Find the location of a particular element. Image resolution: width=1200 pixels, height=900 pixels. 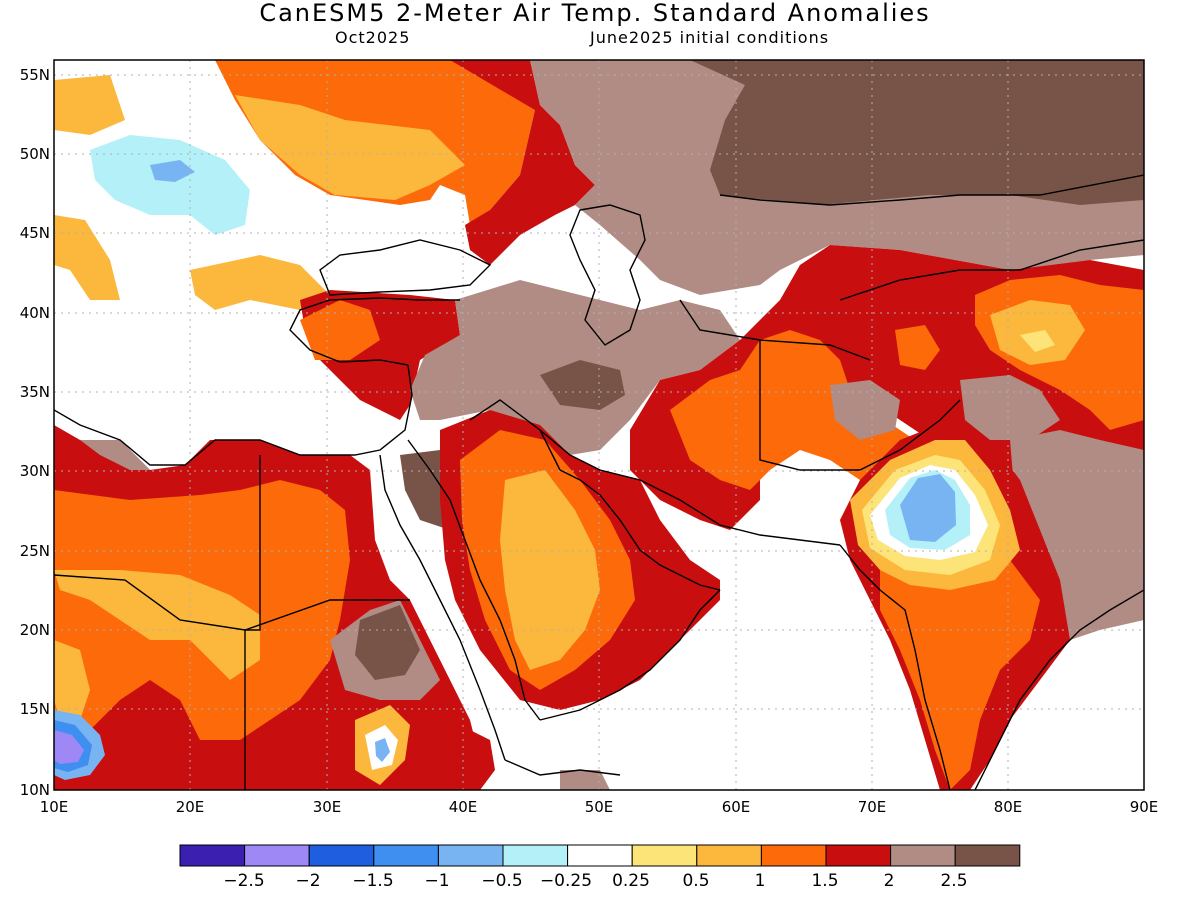

border-north-africa is located at coordinates (232, 602).